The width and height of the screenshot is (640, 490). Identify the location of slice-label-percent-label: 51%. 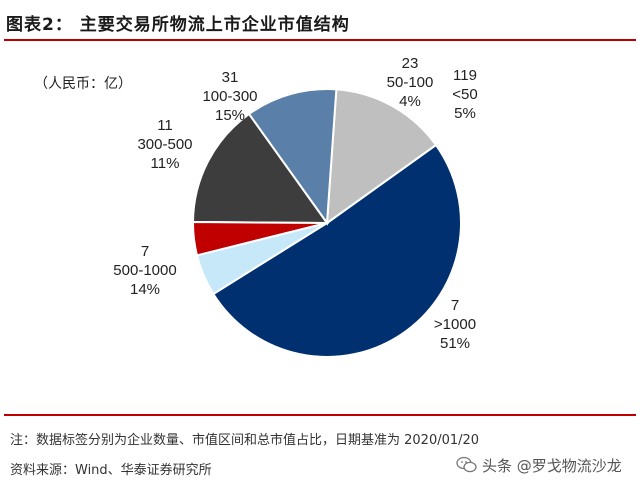
(455, 343).